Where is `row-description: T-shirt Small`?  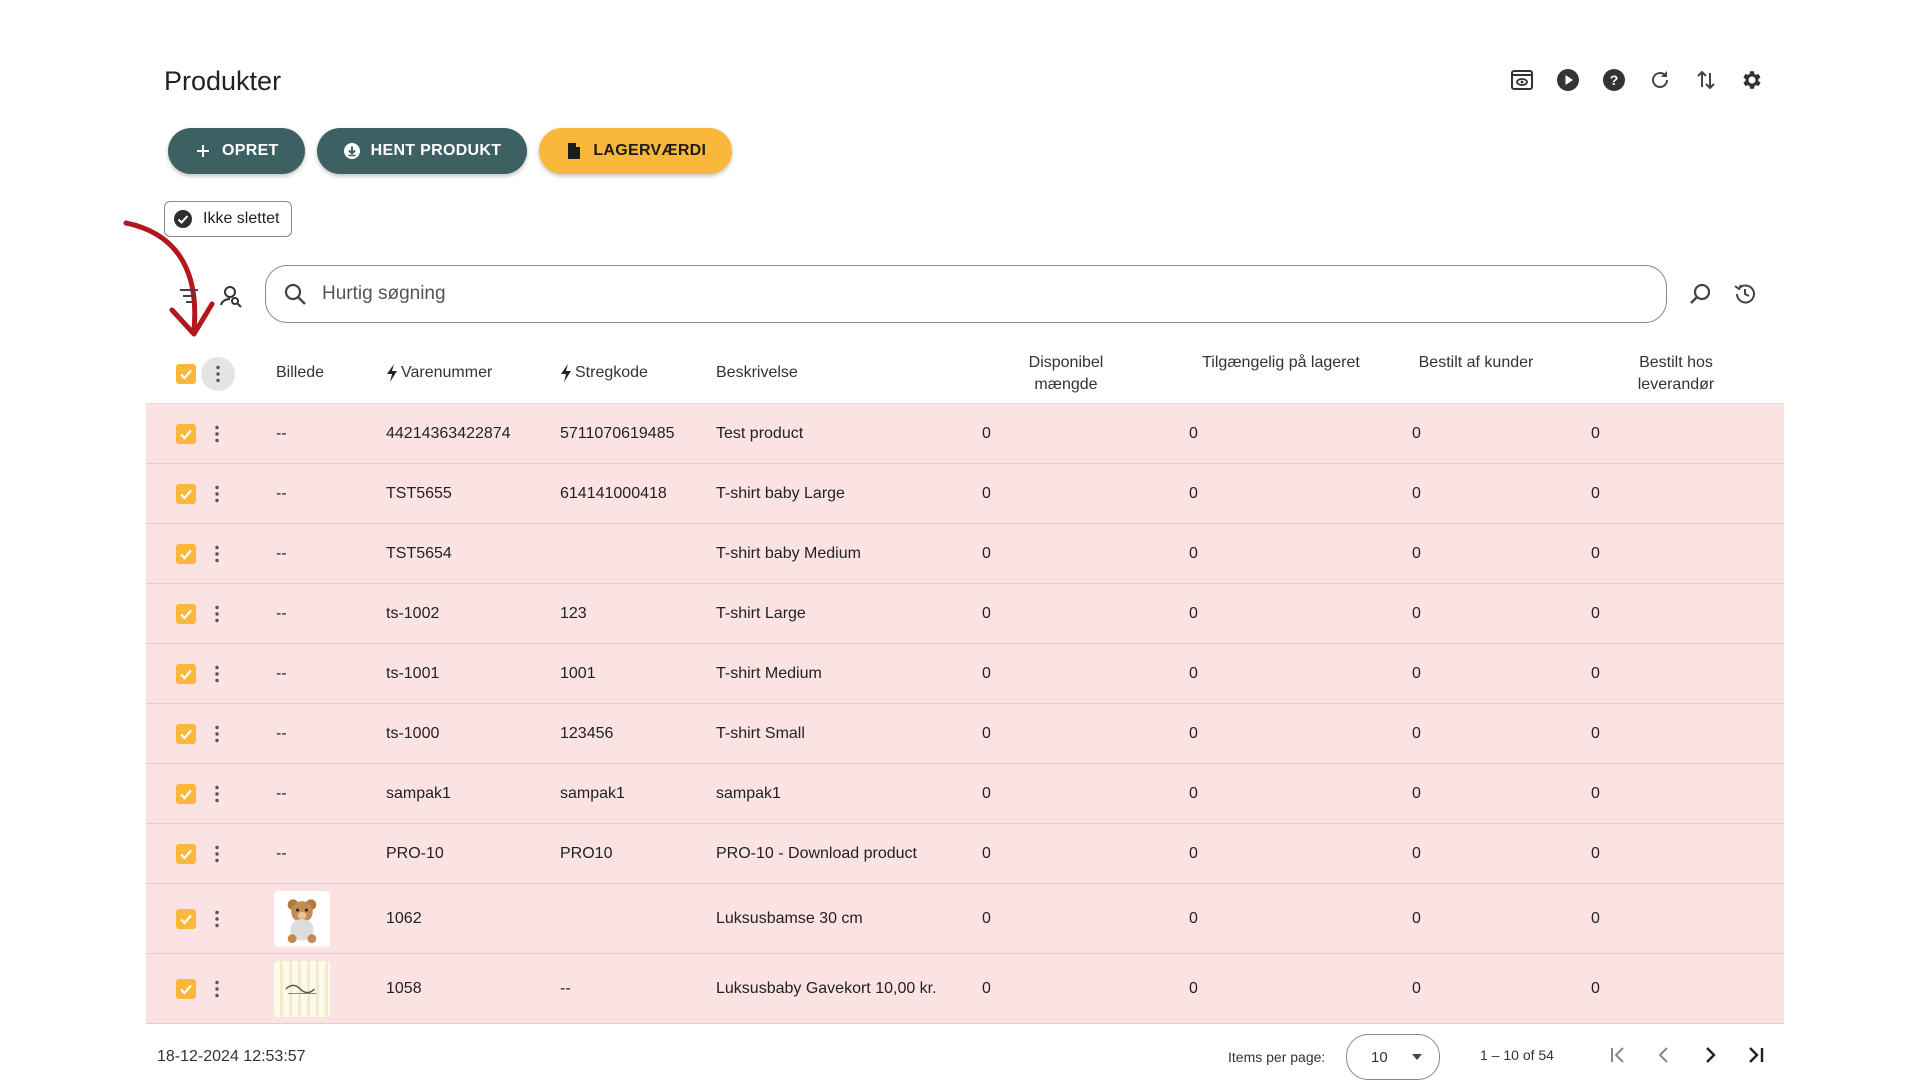 row-description: T-shirt Small is located at coordinates (760, 733).